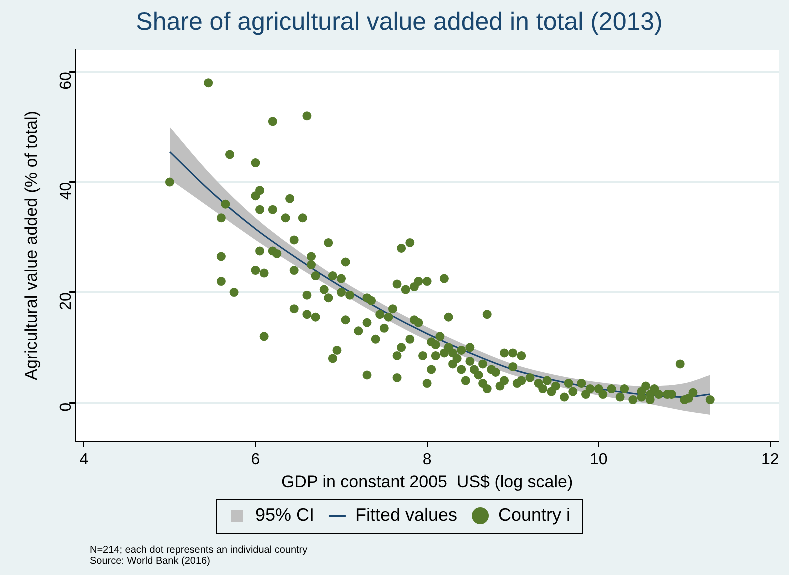 This screenshot has height=575, width=789. I want to click on y-tick-label: 40, so click(67, 191).